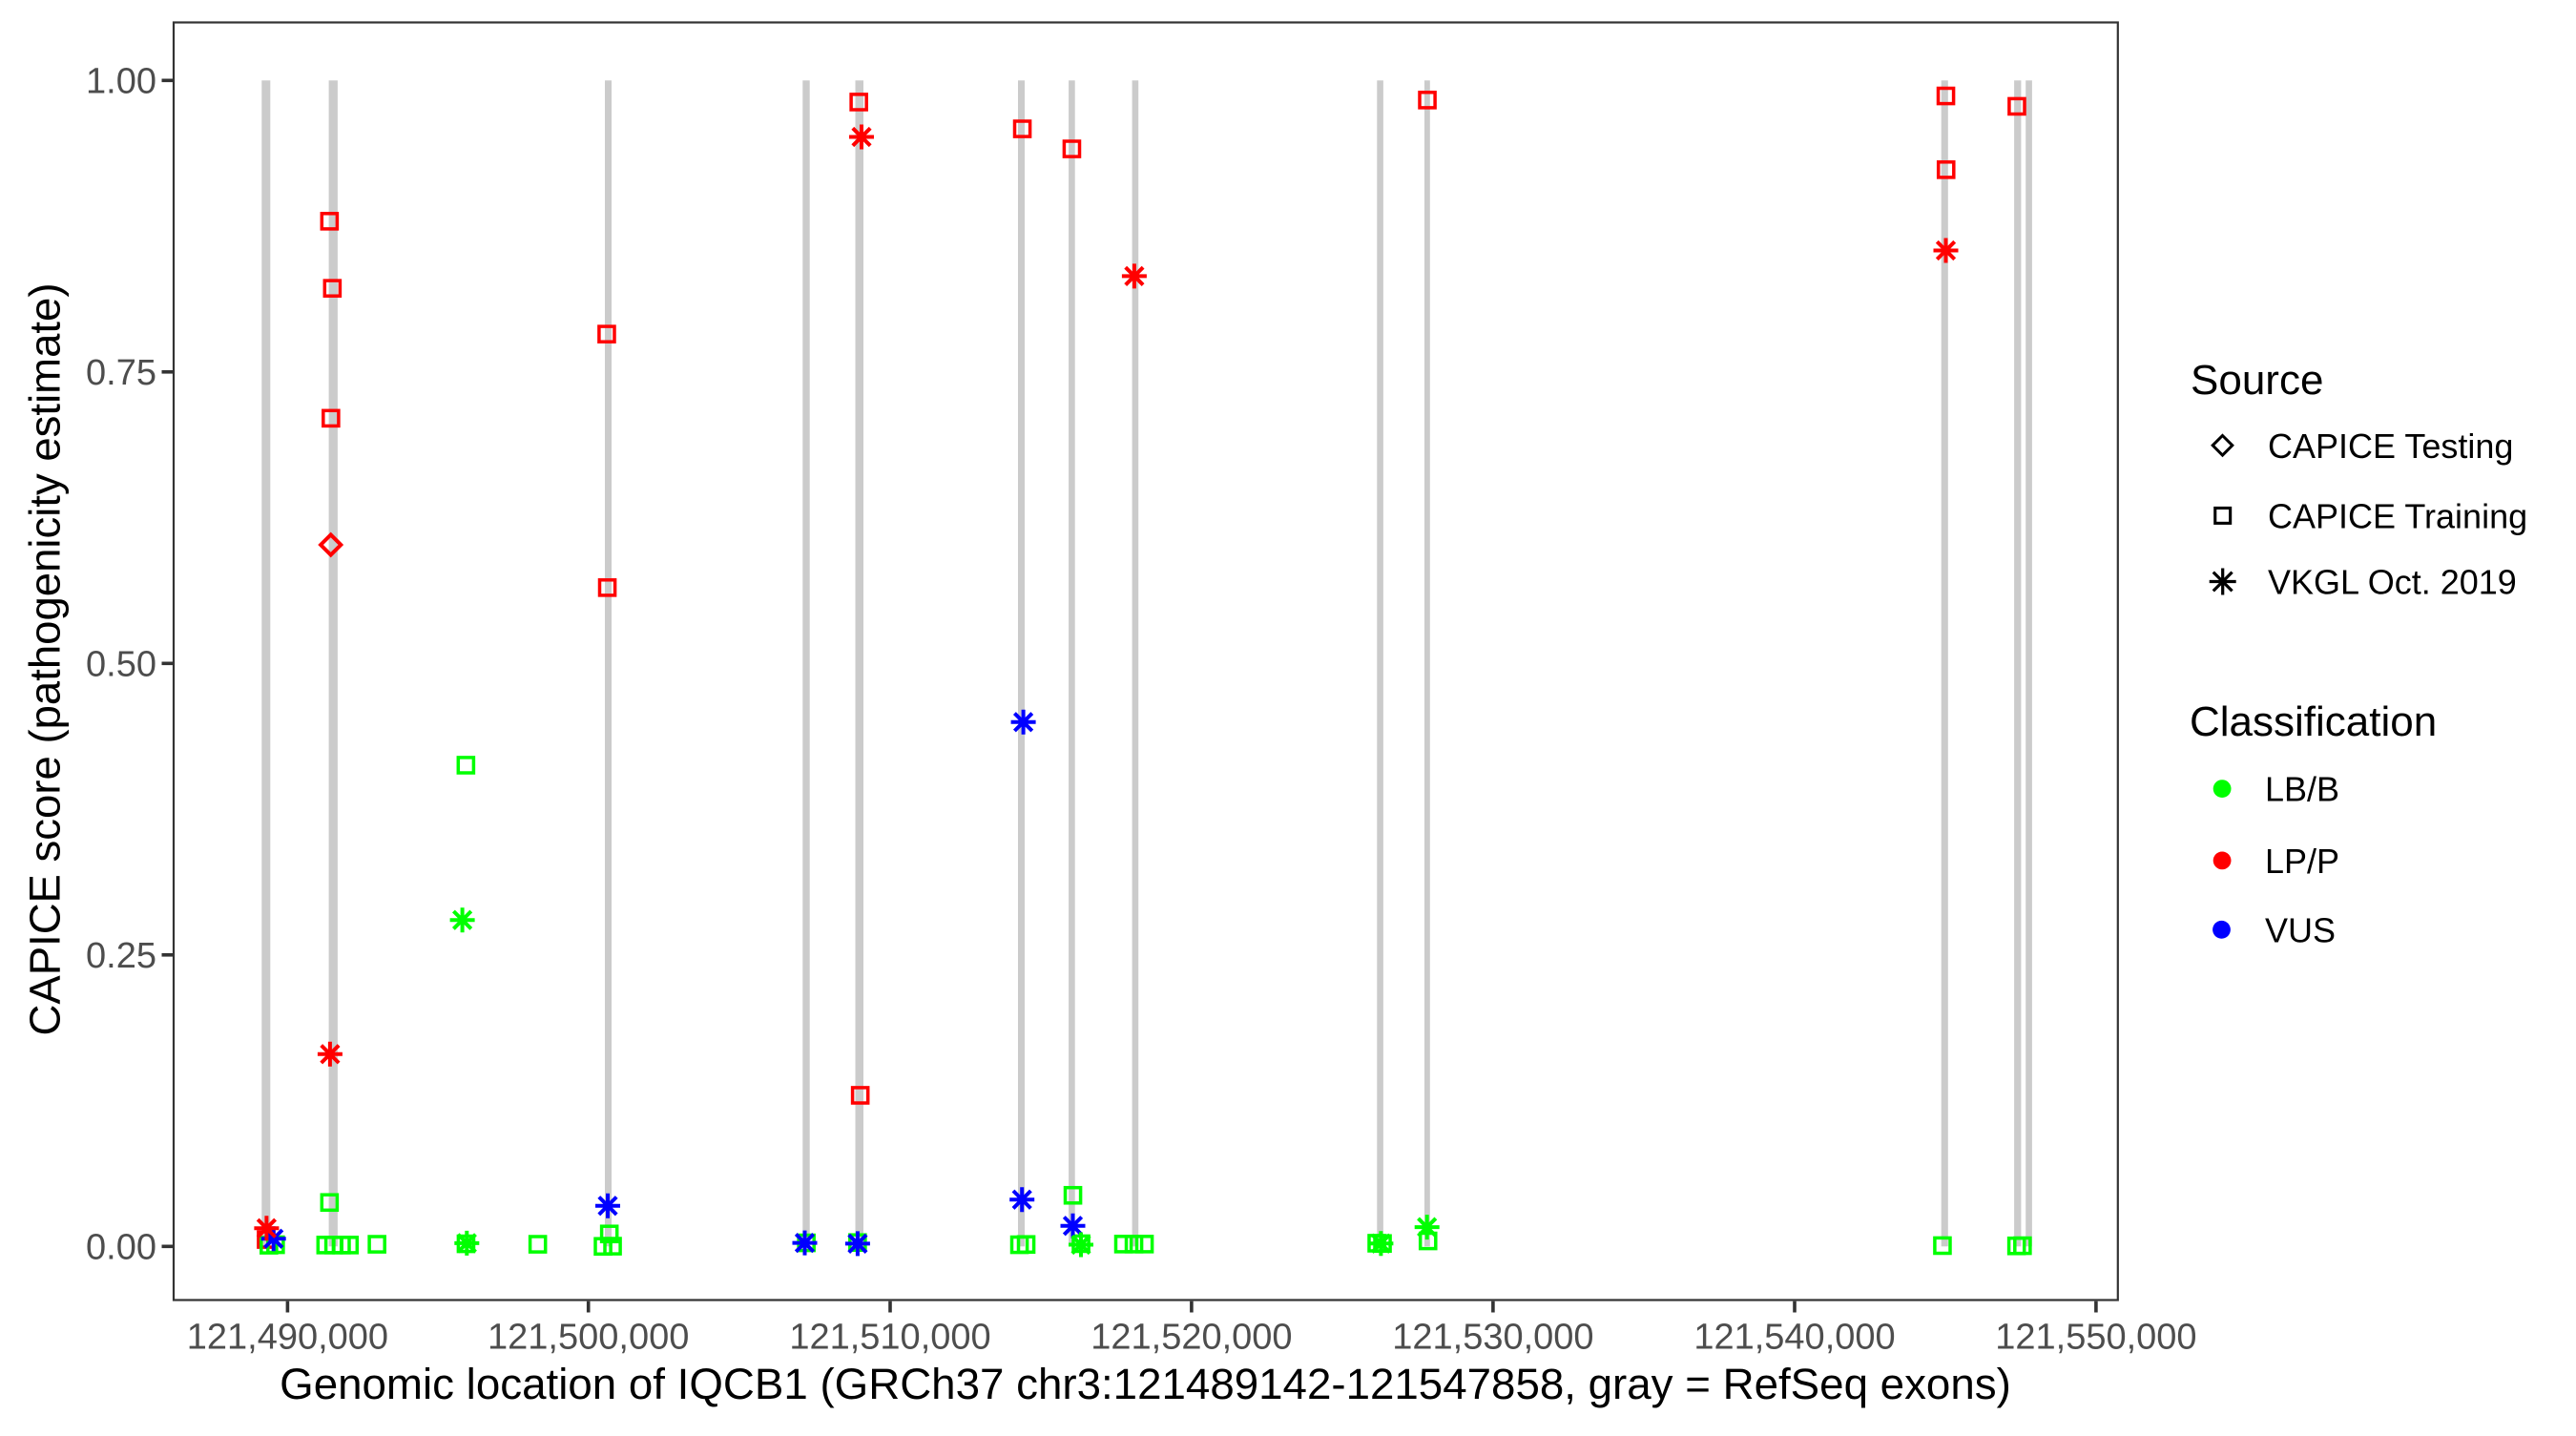 The width and height of the screenshot is (2576, 1436). What do you see at coordinates (588, 1338) in the screenshot?
I see `svg-text: 121,500,000` at bounding box center [588, 1338].